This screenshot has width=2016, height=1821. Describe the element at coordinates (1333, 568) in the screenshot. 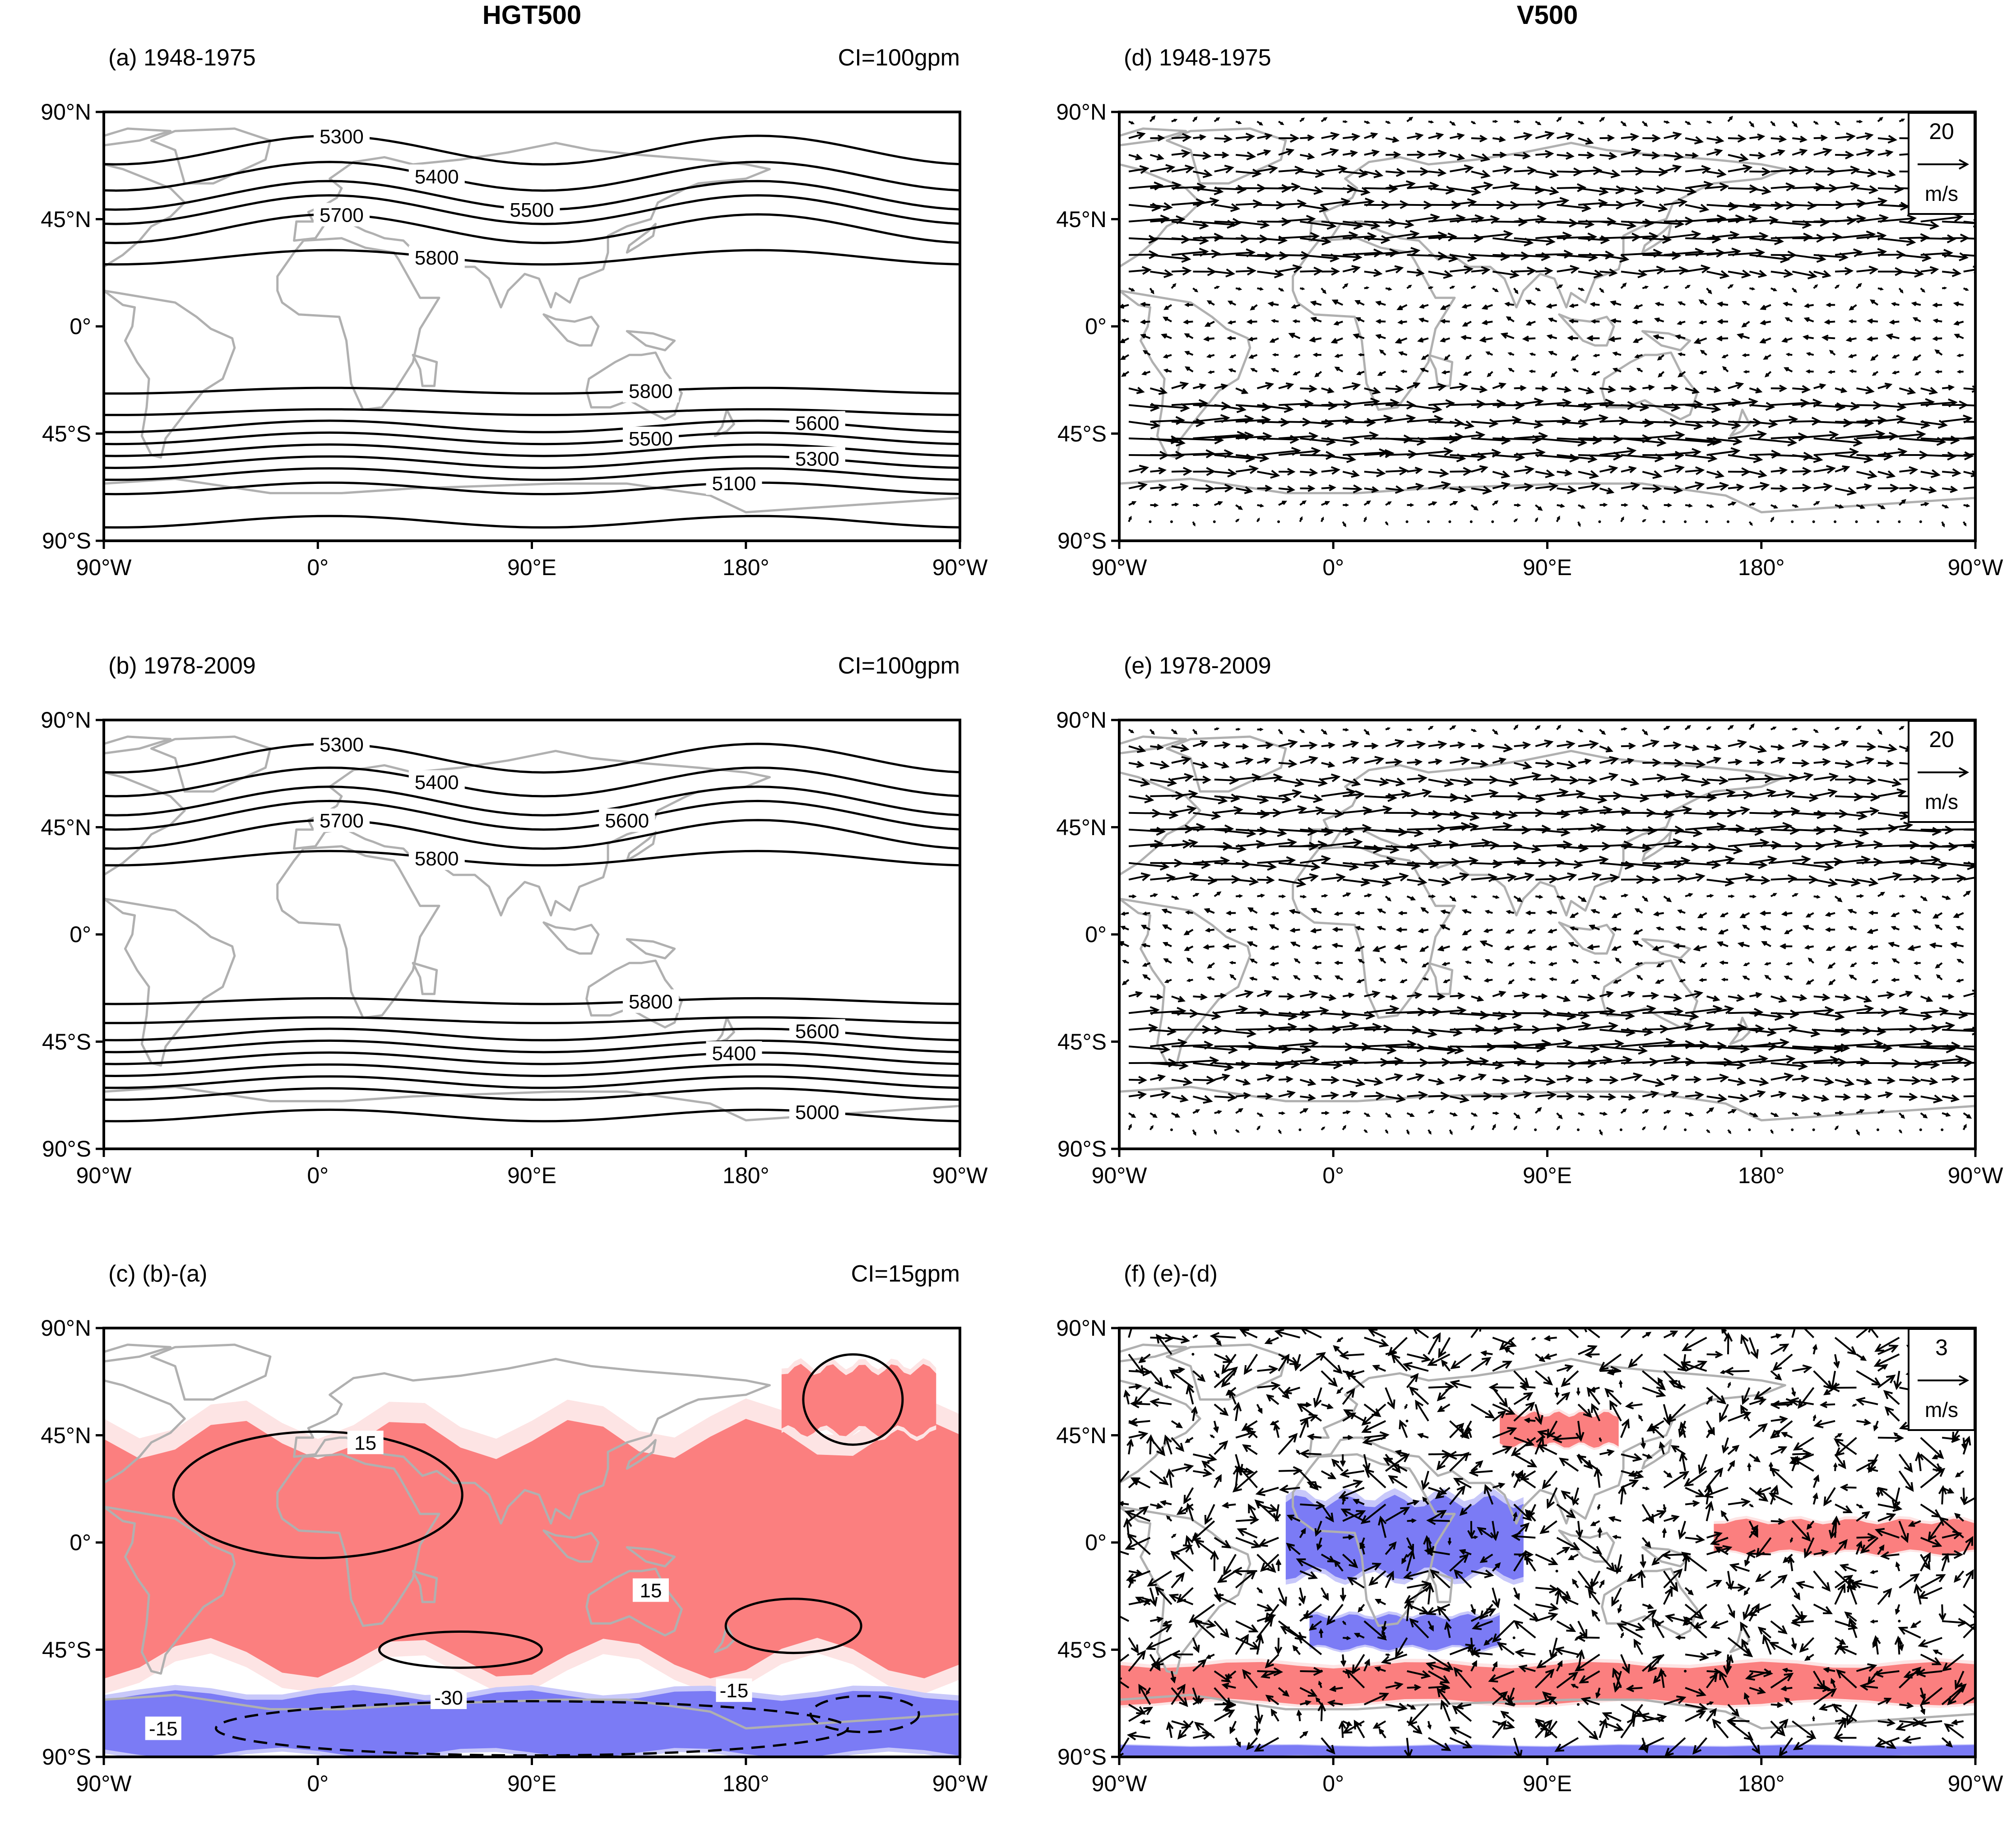

I see `x-tick-label: 0°` at that location.